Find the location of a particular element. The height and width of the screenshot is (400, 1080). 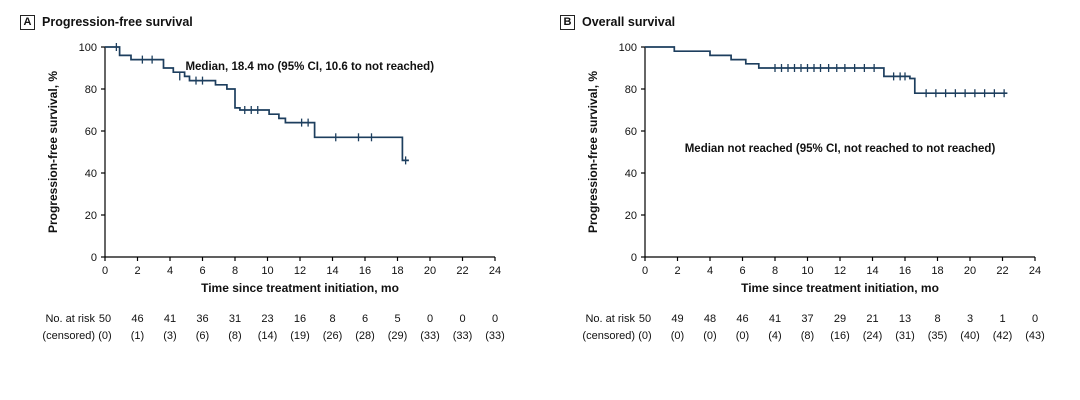

at-risk-count: 16 is located at coordinates (300, 319).